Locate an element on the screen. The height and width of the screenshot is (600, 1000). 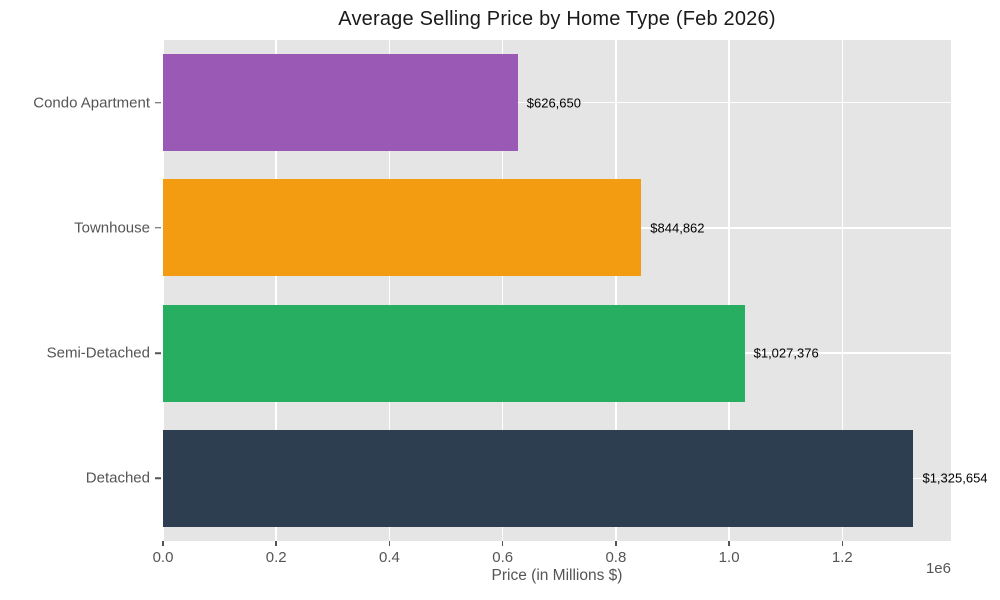
axis-offset-label: 1e6 is located at coordinates (938, 568).